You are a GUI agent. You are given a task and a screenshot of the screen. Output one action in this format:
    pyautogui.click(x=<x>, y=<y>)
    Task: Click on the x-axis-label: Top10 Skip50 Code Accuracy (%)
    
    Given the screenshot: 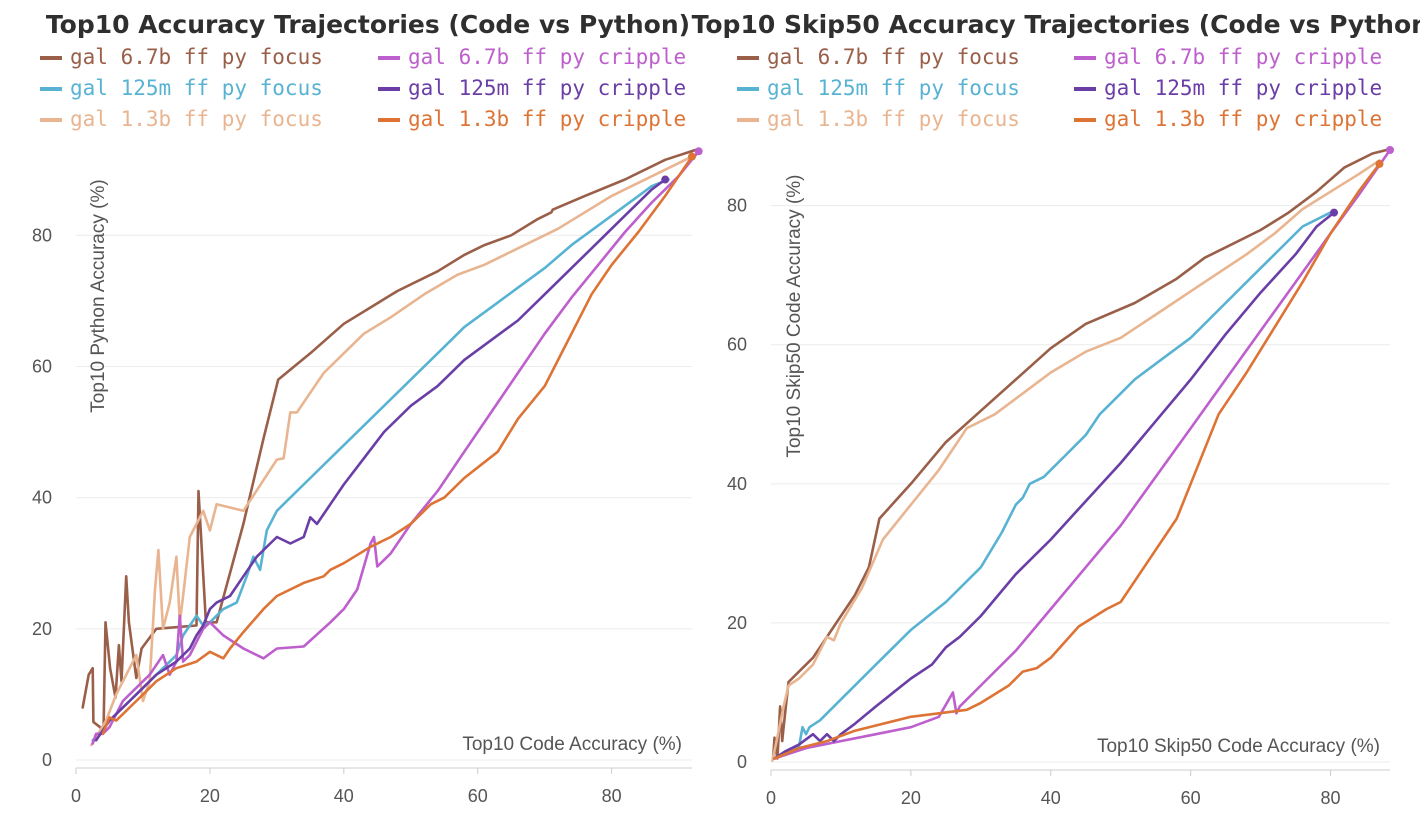 What is the action you would take?
    pyautogui.click(x=1238, y=746)
    